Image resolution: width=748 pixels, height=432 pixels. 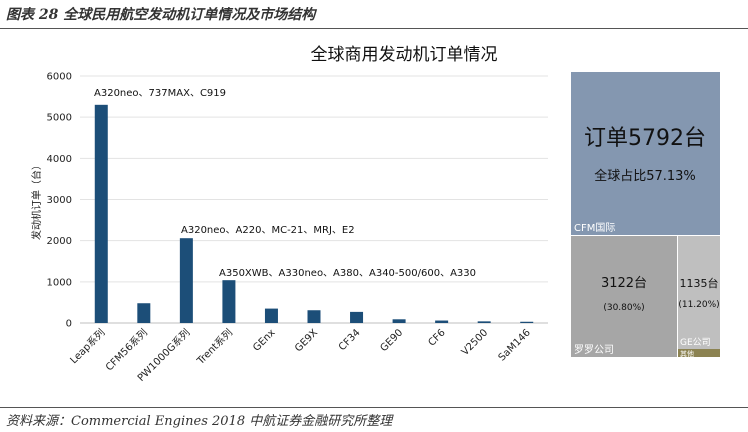 I want to click on chart-title: 全球商用发动机订单情况, so click(x=404, y=55).